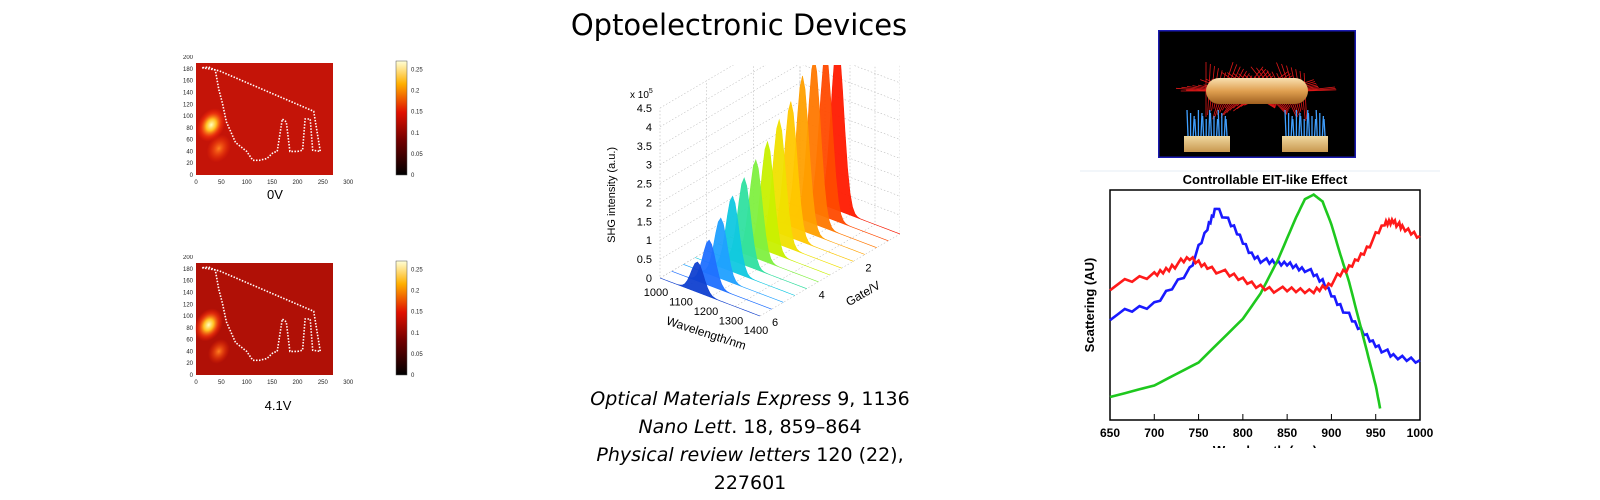  What do you see at coordinates (649, 166) in the screenshot?
I see `z-tick-label: 3` at bounding box center [649, 166].